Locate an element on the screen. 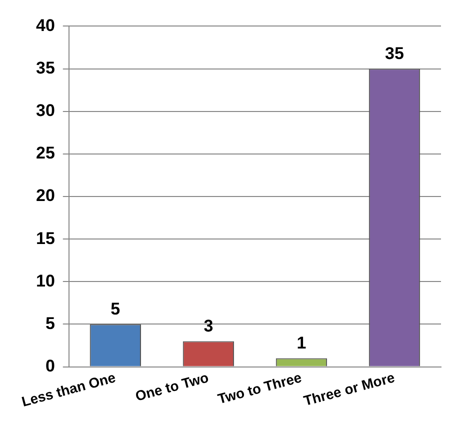 The height and width of the screenshot is (422, 457). data-label: 35 is located at coordinates (394, 53).